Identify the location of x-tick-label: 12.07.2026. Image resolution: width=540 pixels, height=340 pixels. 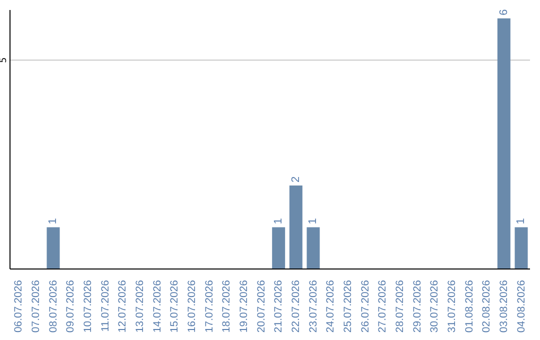
(122, 306).